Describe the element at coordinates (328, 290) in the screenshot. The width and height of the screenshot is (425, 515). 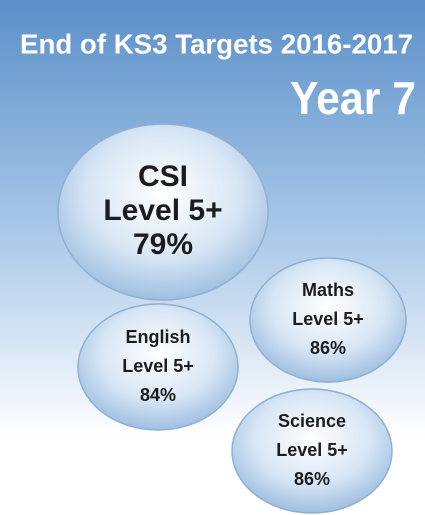
I see `bubble-text: Maths` at that location.